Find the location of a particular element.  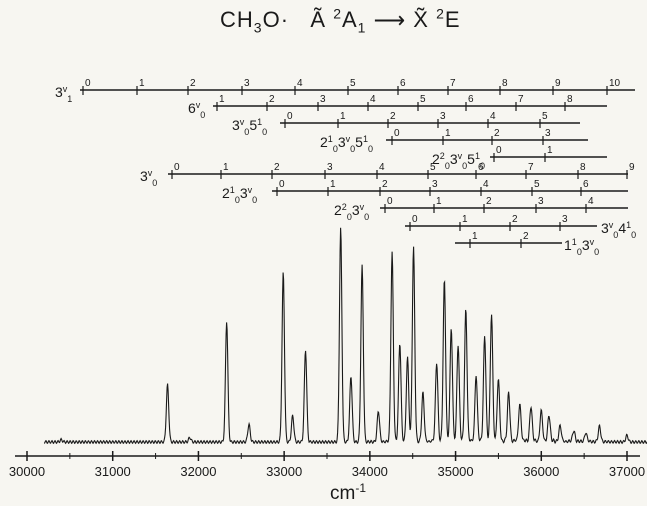

progression-2: 3v0510 0 1 2 3 4 5 is located at coordinates (406, 124).